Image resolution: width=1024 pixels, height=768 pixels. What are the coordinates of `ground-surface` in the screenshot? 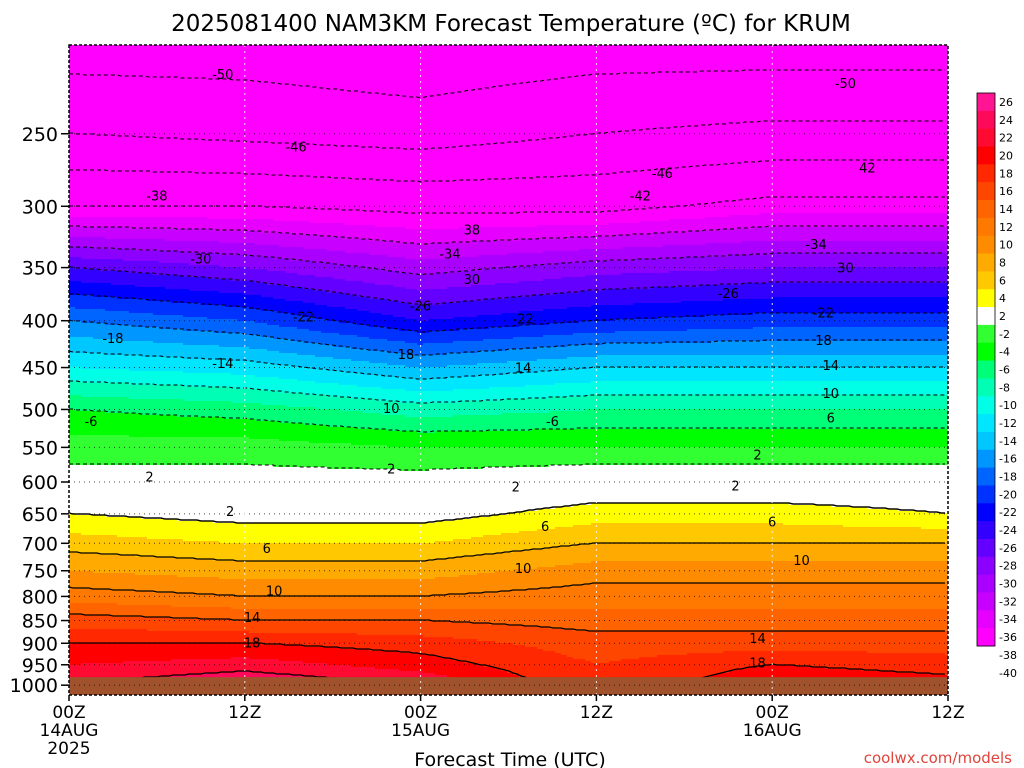 It's located at (508, 686).